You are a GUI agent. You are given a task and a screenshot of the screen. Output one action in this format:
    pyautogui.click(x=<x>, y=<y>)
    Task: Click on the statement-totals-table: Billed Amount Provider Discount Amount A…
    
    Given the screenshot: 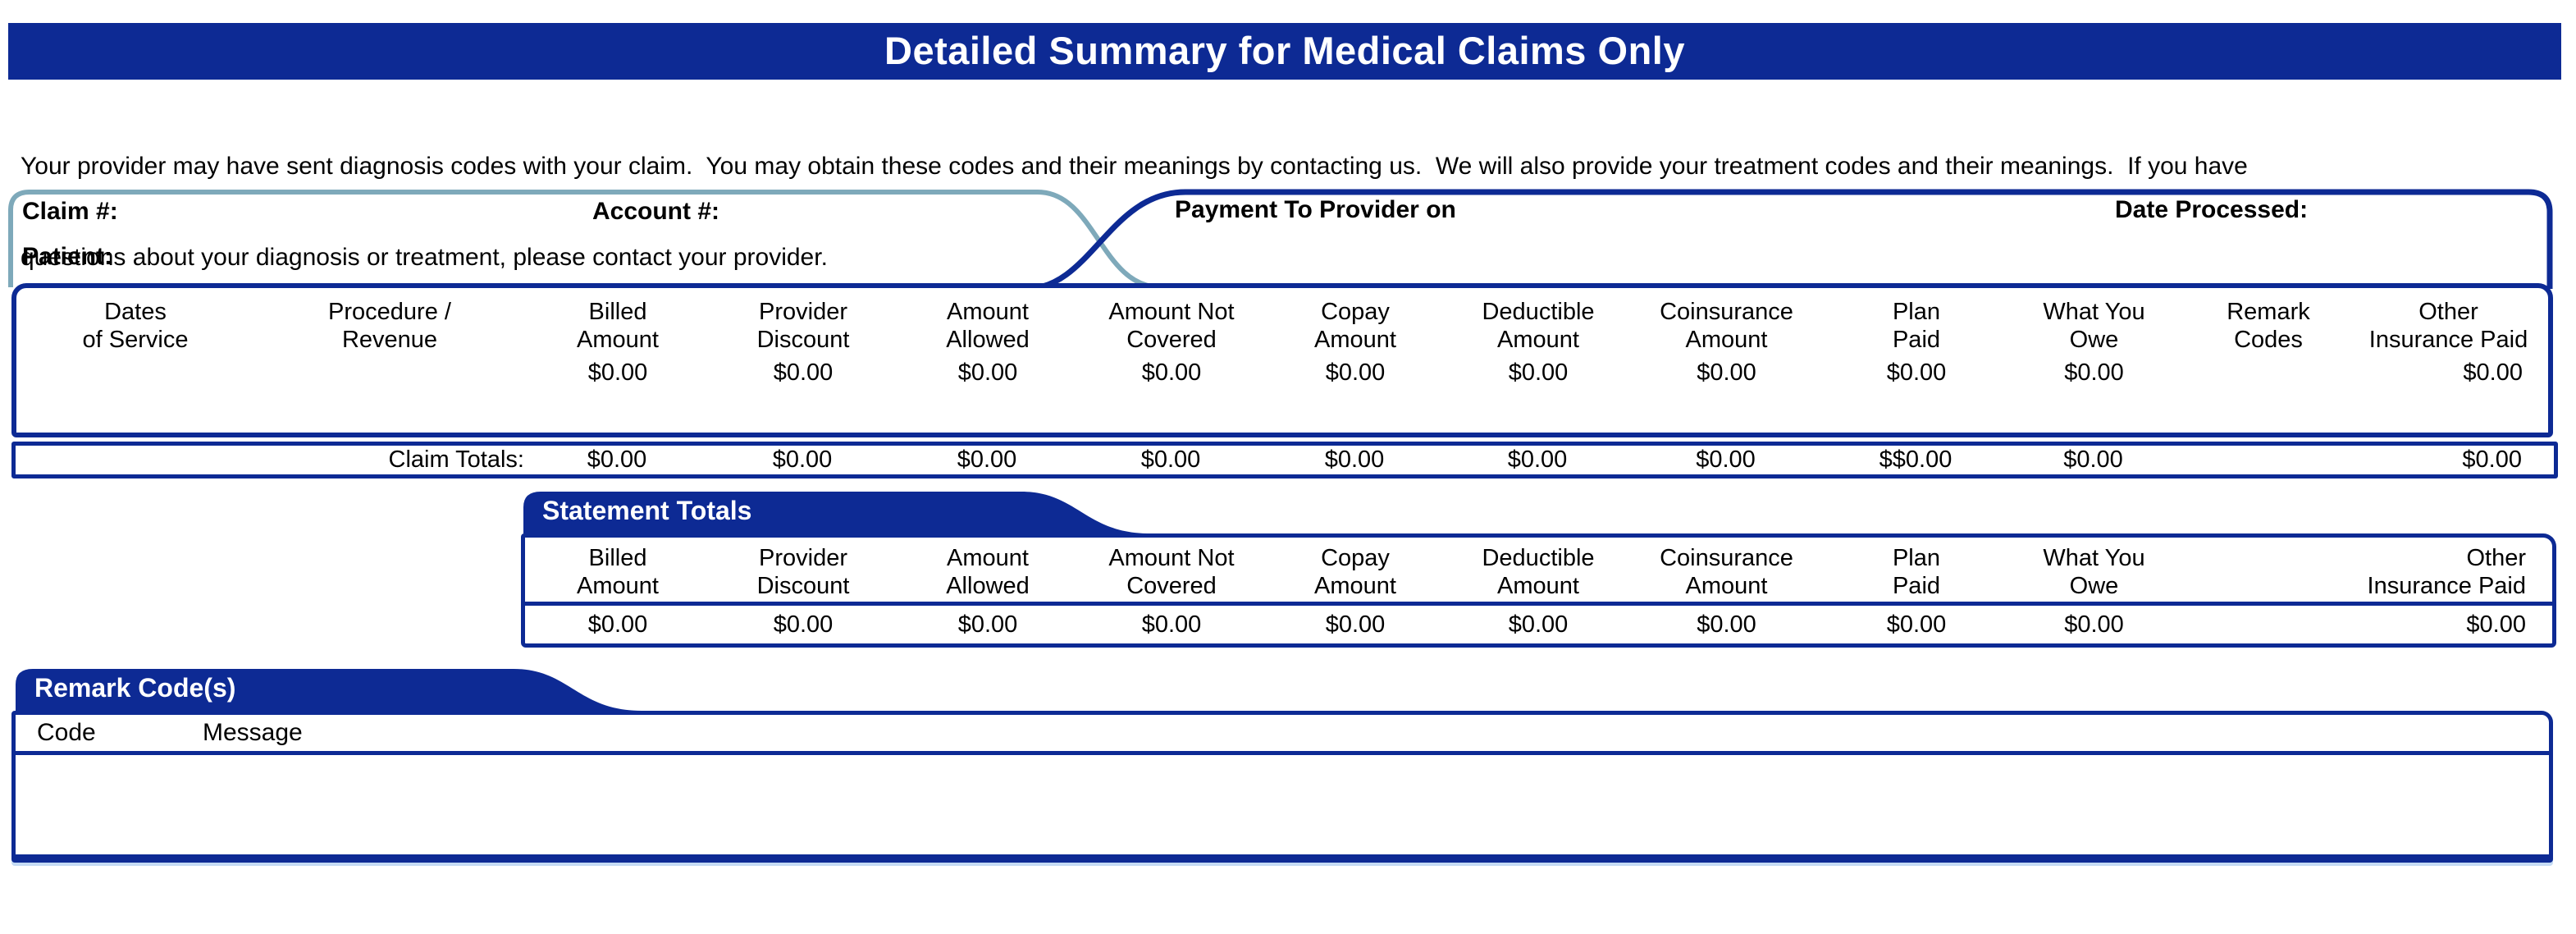 What is the action you would take?
    pyautogui.click(x=1538, y=590)
    